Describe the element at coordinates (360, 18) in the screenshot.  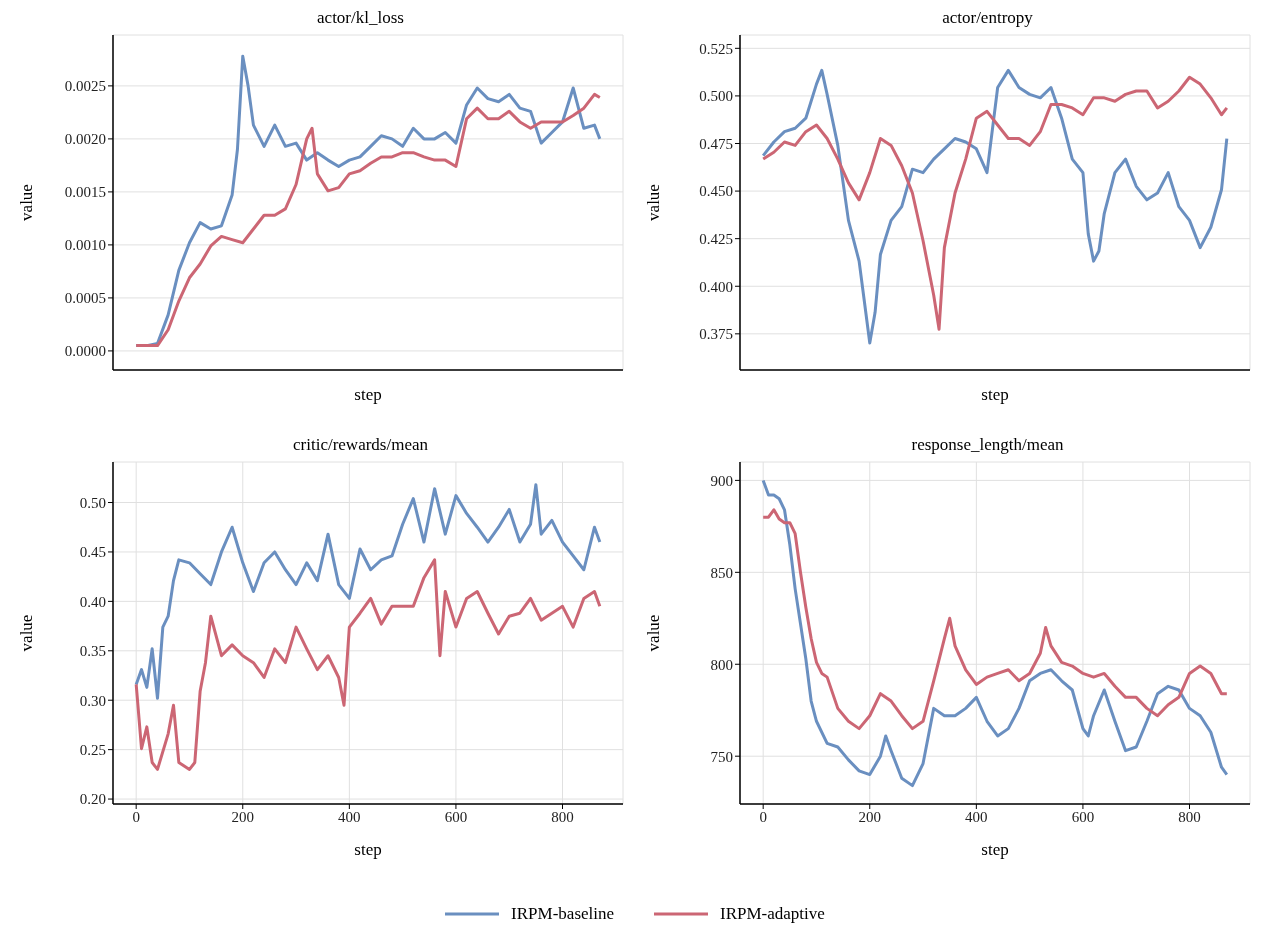
I see `chart-title: actor/kl_loss` at that location.